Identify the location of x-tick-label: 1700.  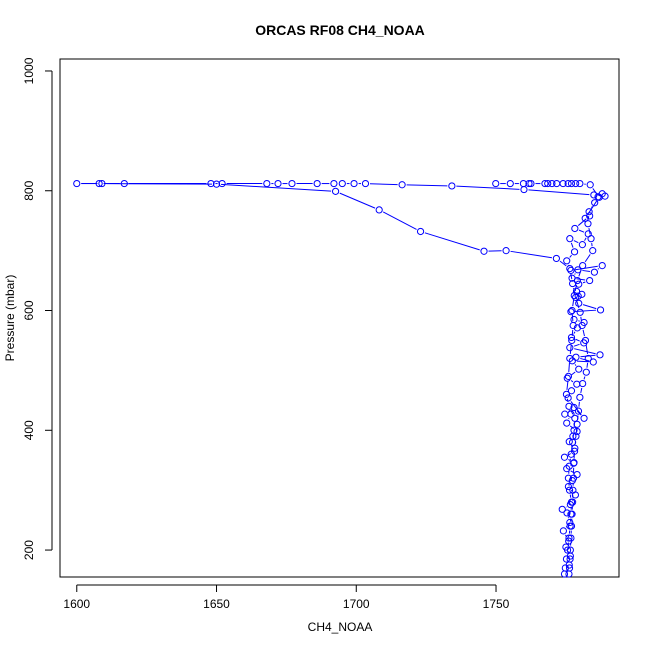
(356, 604).